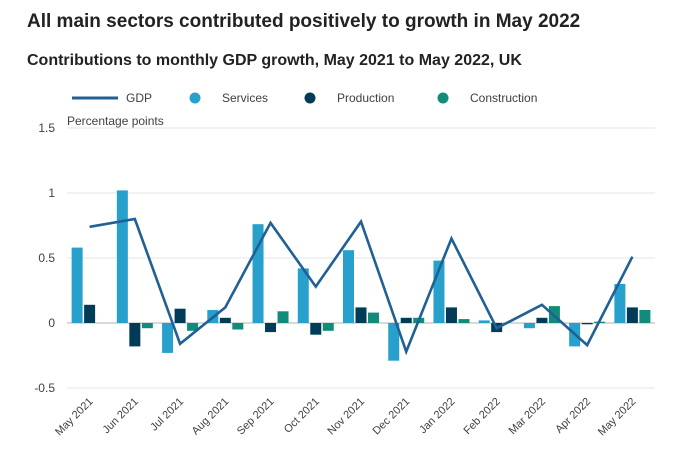 The image size is (700, 465). I want to click on x-tick-label: Sep 2021, so click(256, 417).